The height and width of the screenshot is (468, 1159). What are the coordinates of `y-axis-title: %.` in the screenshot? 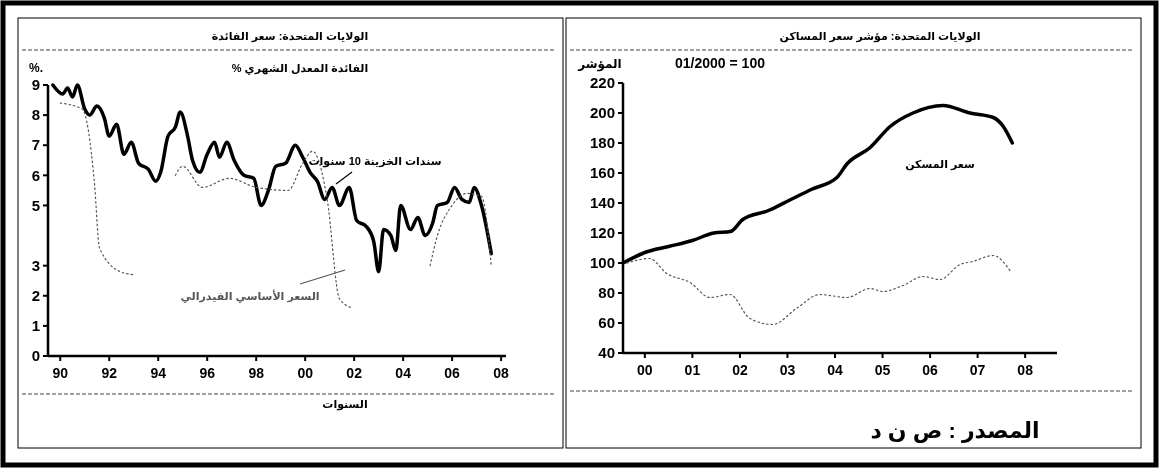 It's located at (36, 68).